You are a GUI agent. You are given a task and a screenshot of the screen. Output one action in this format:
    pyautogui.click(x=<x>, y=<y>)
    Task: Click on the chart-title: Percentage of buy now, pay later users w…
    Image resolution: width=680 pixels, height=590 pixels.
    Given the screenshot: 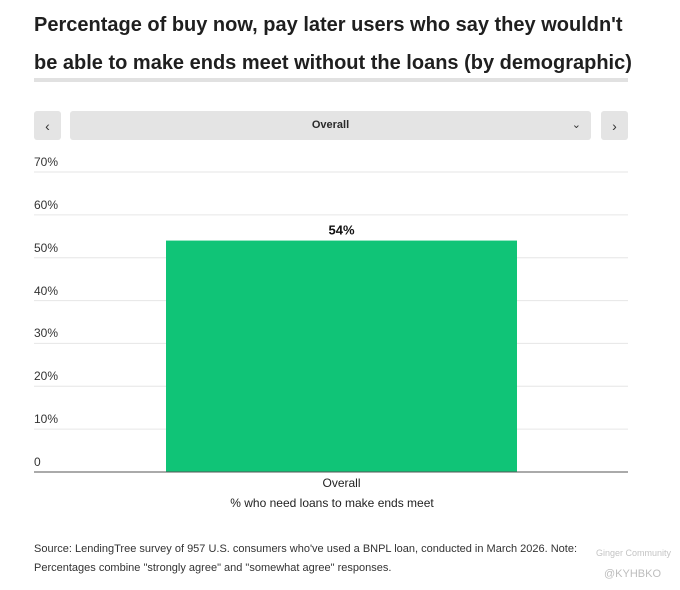 What is the action you would take?
    pyautogui.click(x=333, y=44)
    